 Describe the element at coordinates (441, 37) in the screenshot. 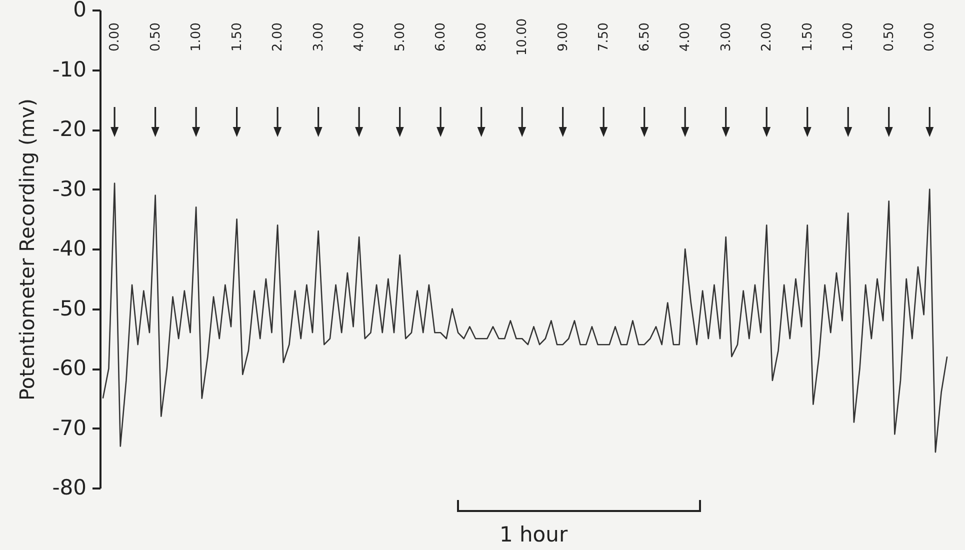

I see `annotation: 6.00` at that location.